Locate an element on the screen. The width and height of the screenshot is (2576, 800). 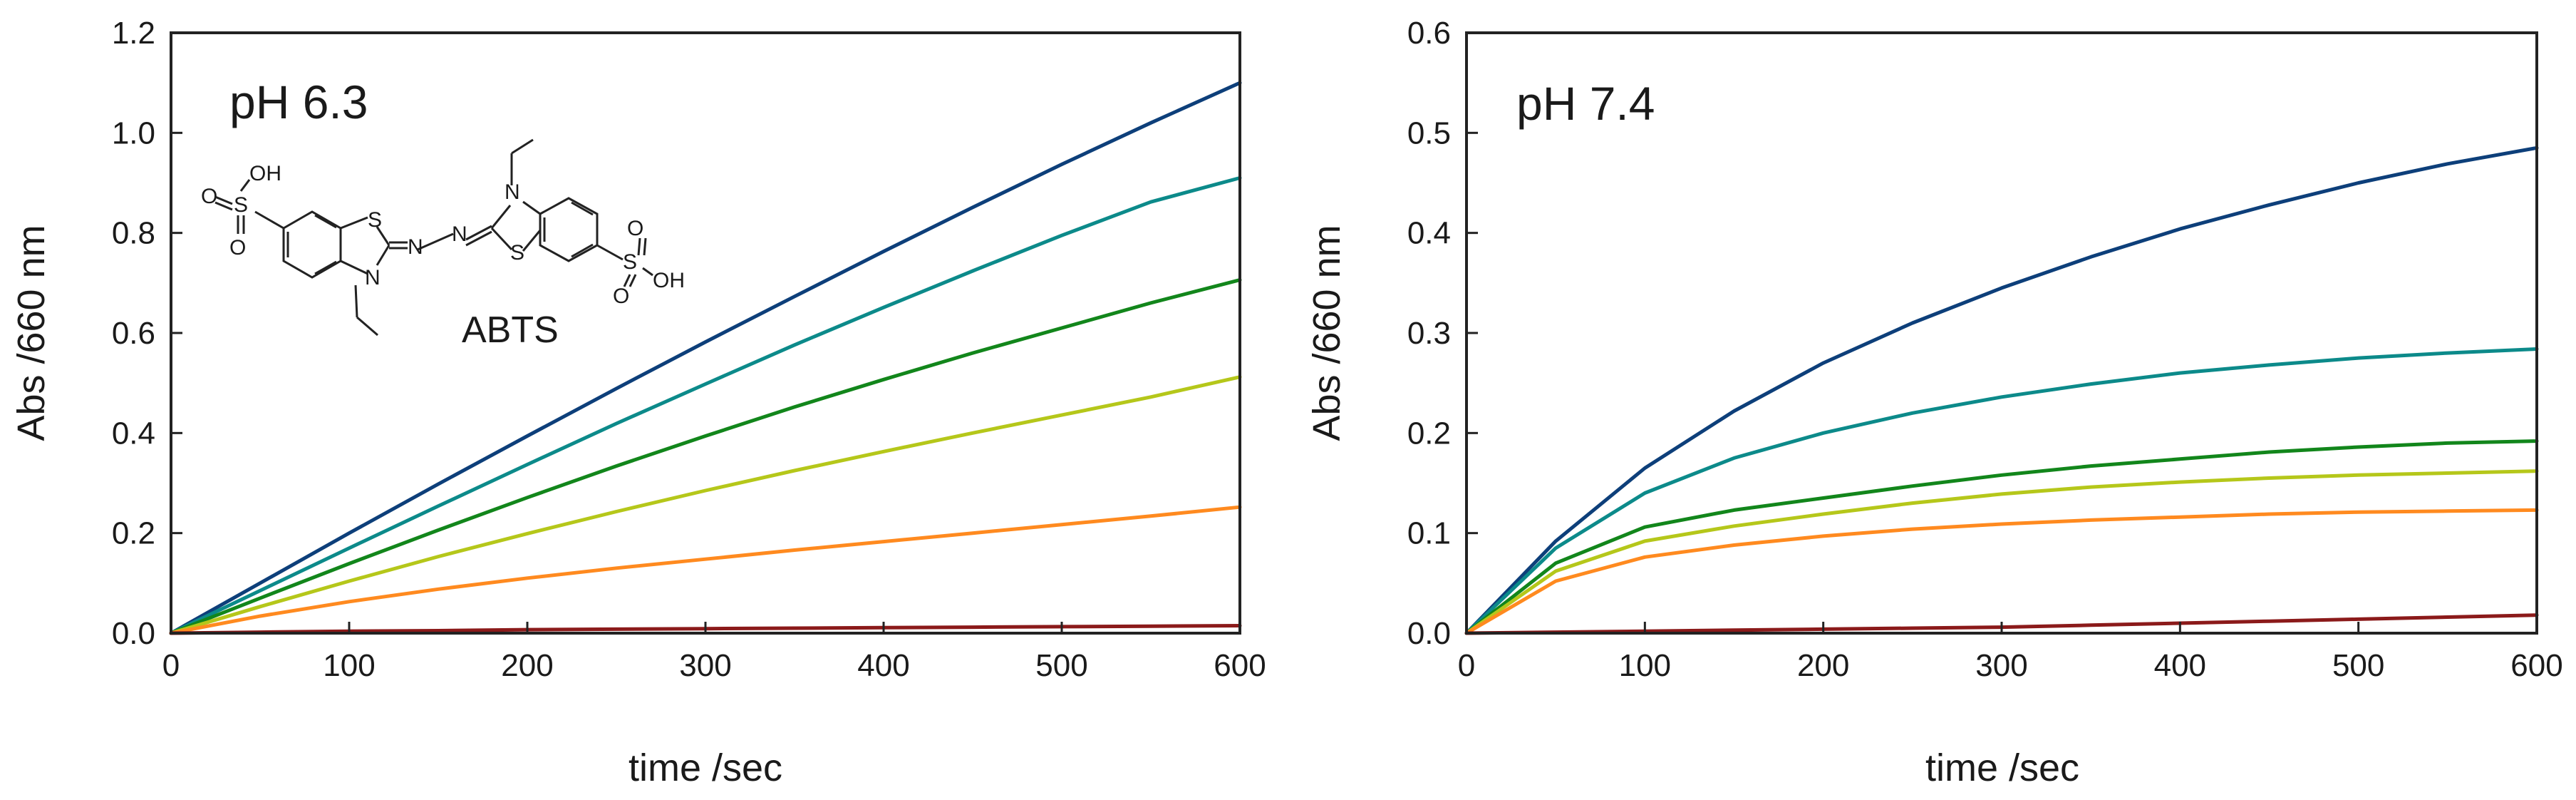
molecule-label: ABTS is located at coordinates (510, 330).